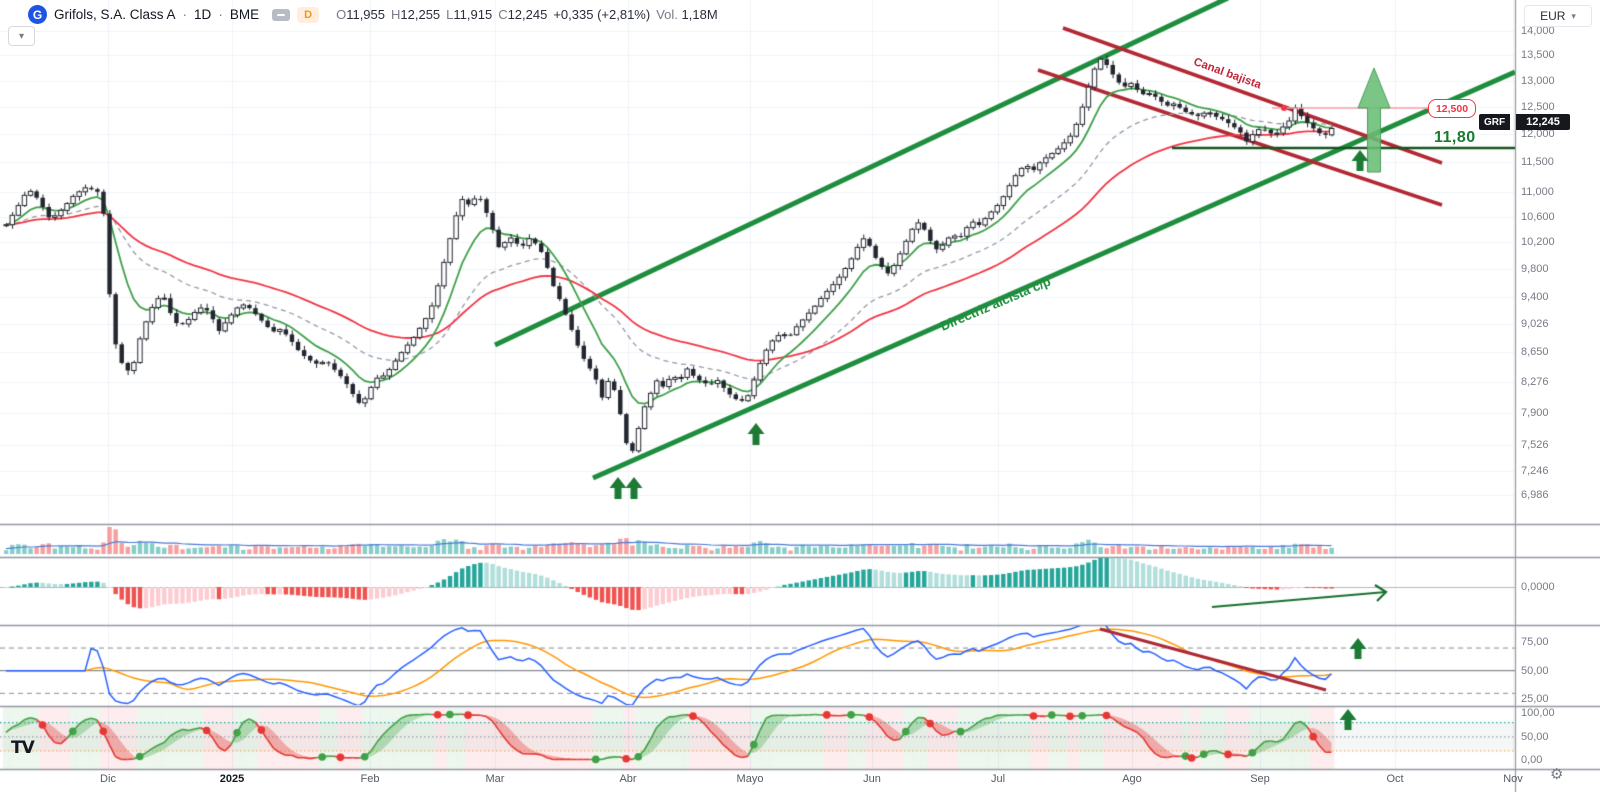 This screenshot has width=1600, height=792. I want to click on exchange-label: BME, so click(244, 14).